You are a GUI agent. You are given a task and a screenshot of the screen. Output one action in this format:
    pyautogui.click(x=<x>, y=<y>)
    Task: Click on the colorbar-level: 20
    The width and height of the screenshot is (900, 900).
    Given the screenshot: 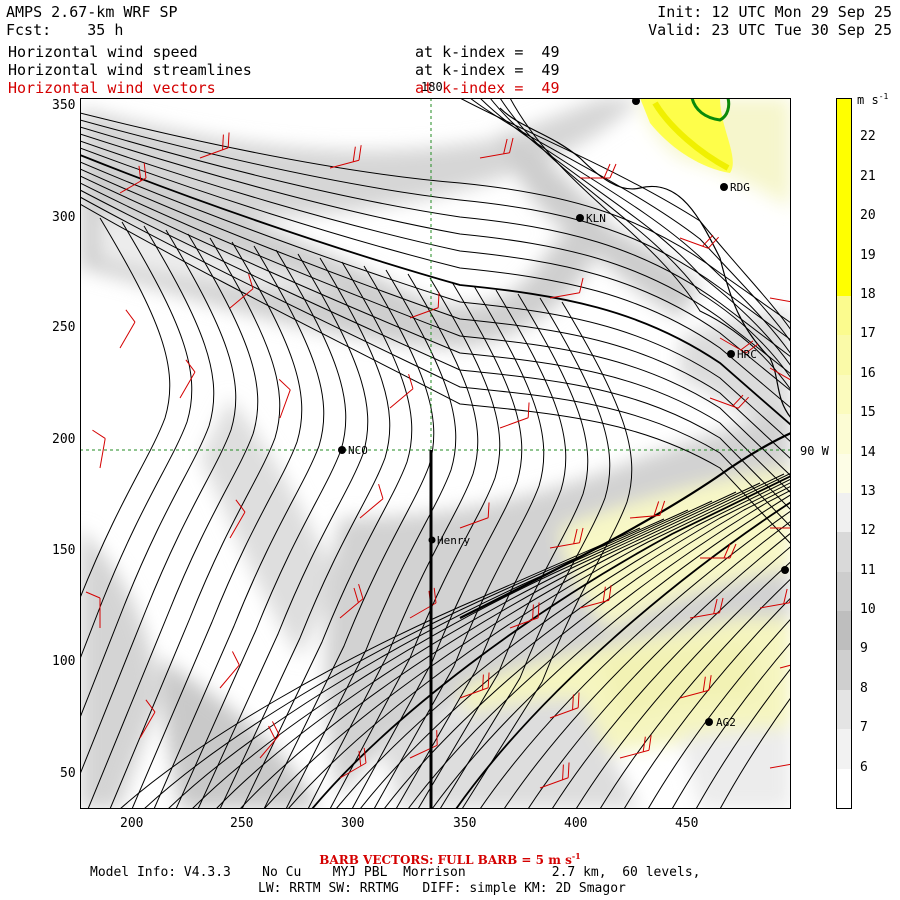 What is the action you would take?
    pyautogui.click(x=868, y=216)
    